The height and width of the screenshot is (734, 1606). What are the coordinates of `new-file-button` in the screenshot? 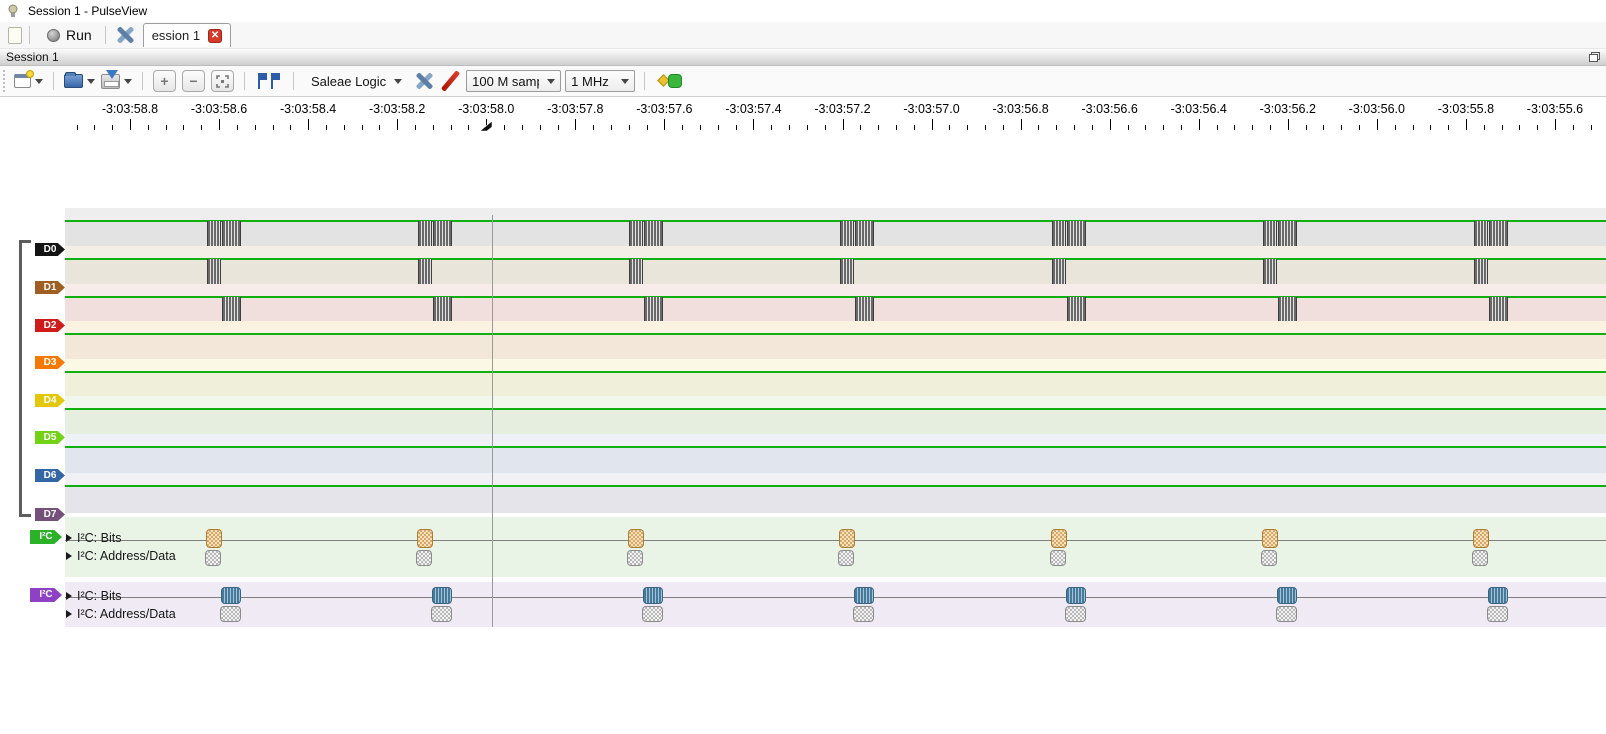 It's located at (28, 81).